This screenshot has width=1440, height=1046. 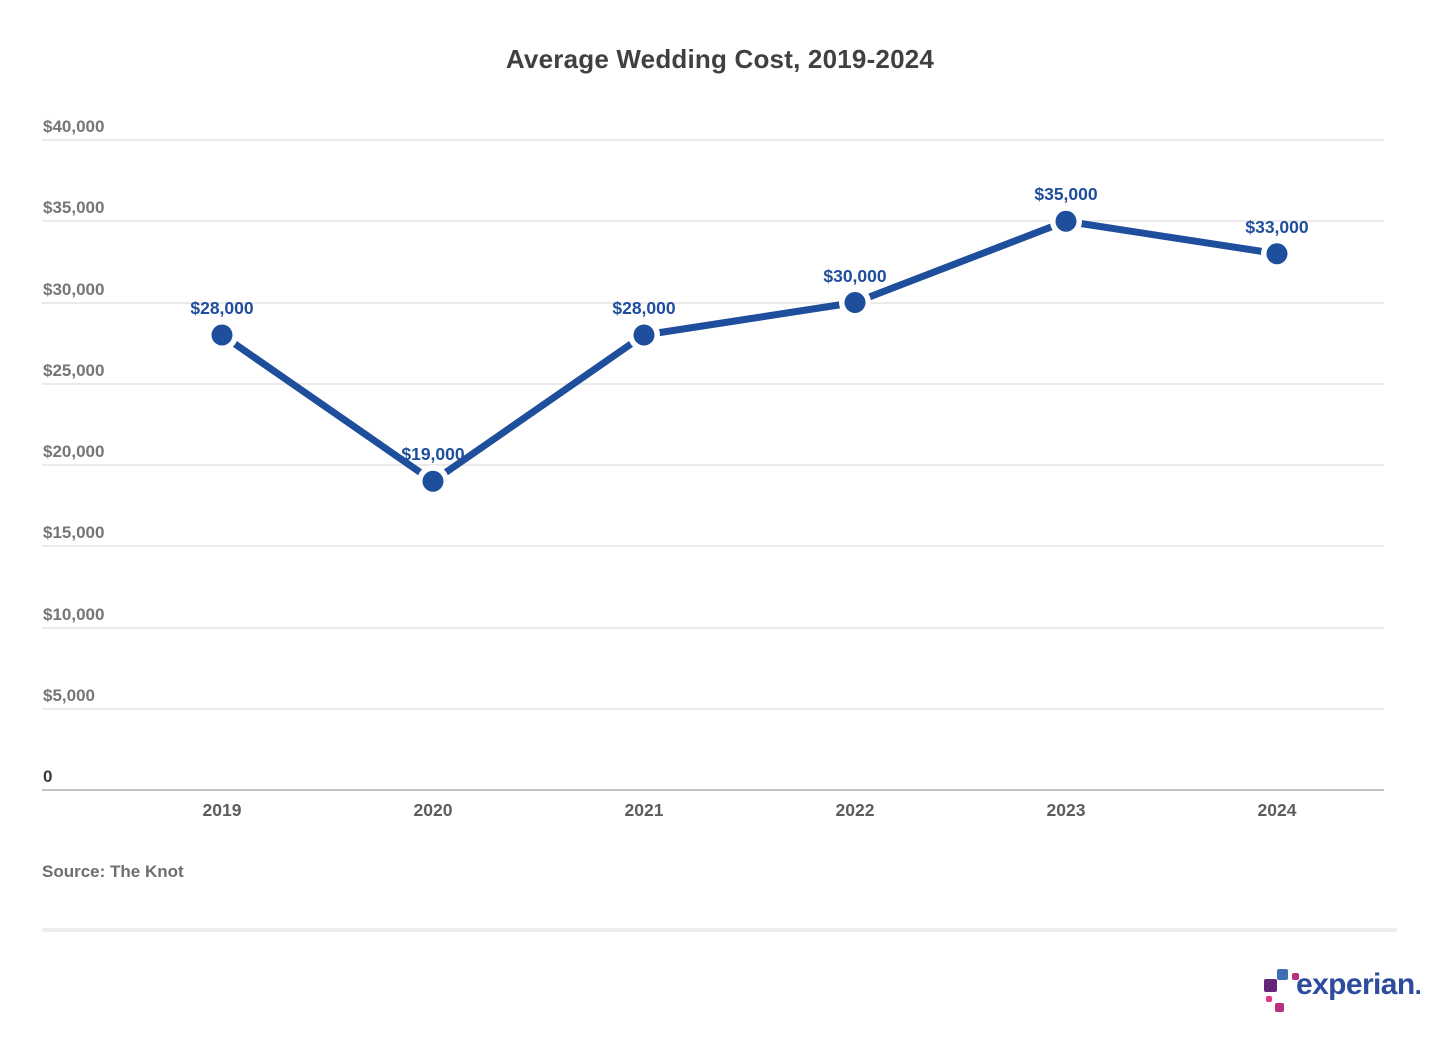 I want to click on y-axis-tick-label: $10,000, so click(x=74, y=614).